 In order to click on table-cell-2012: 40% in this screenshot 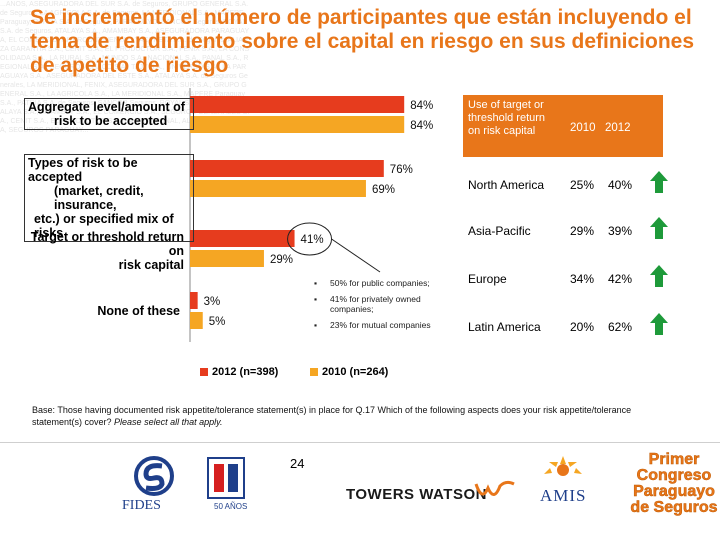, I will do `click(620, 185)`.